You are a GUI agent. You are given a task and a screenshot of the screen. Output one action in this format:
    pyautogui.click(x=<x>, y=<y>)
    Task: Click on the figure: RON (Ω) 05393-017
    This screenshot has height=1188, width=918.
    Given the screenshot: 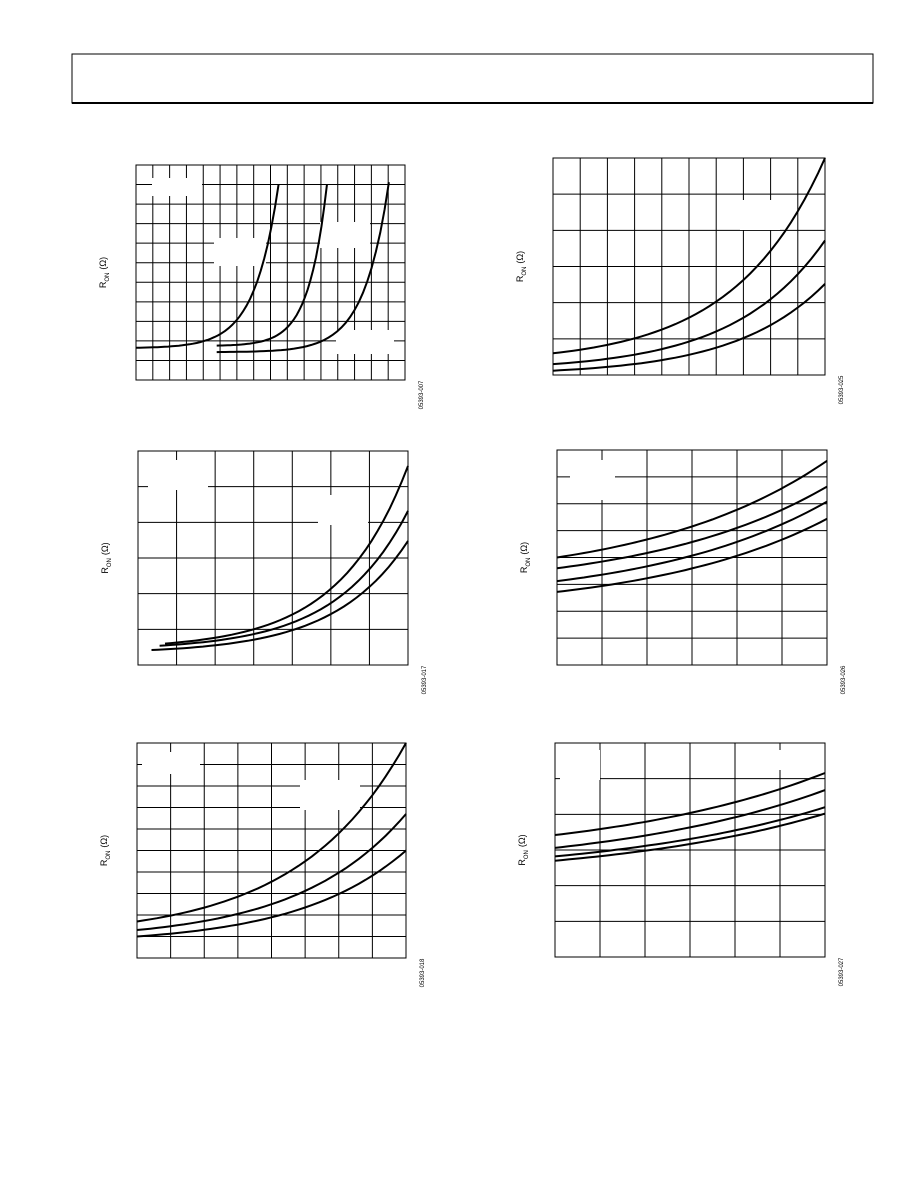 What is the action you would take?
    pyautogui.click(x=264, y=572)
    